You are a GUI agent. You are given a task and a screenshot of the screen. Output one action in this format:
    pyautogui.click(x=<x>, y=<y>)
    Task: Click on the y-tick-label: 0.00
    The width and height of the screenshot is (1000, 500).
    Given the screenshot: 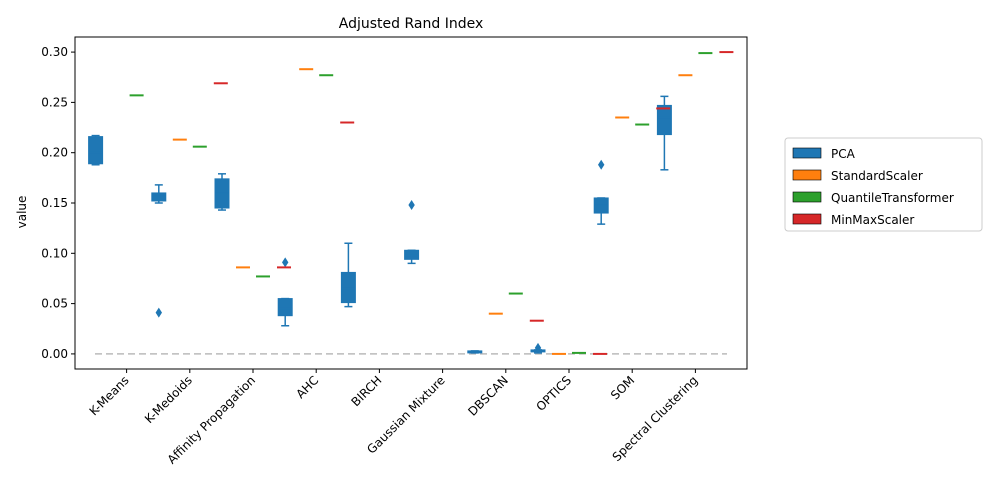 What is the action you would take?
    pyautogui.click(x=54, y=354)
    